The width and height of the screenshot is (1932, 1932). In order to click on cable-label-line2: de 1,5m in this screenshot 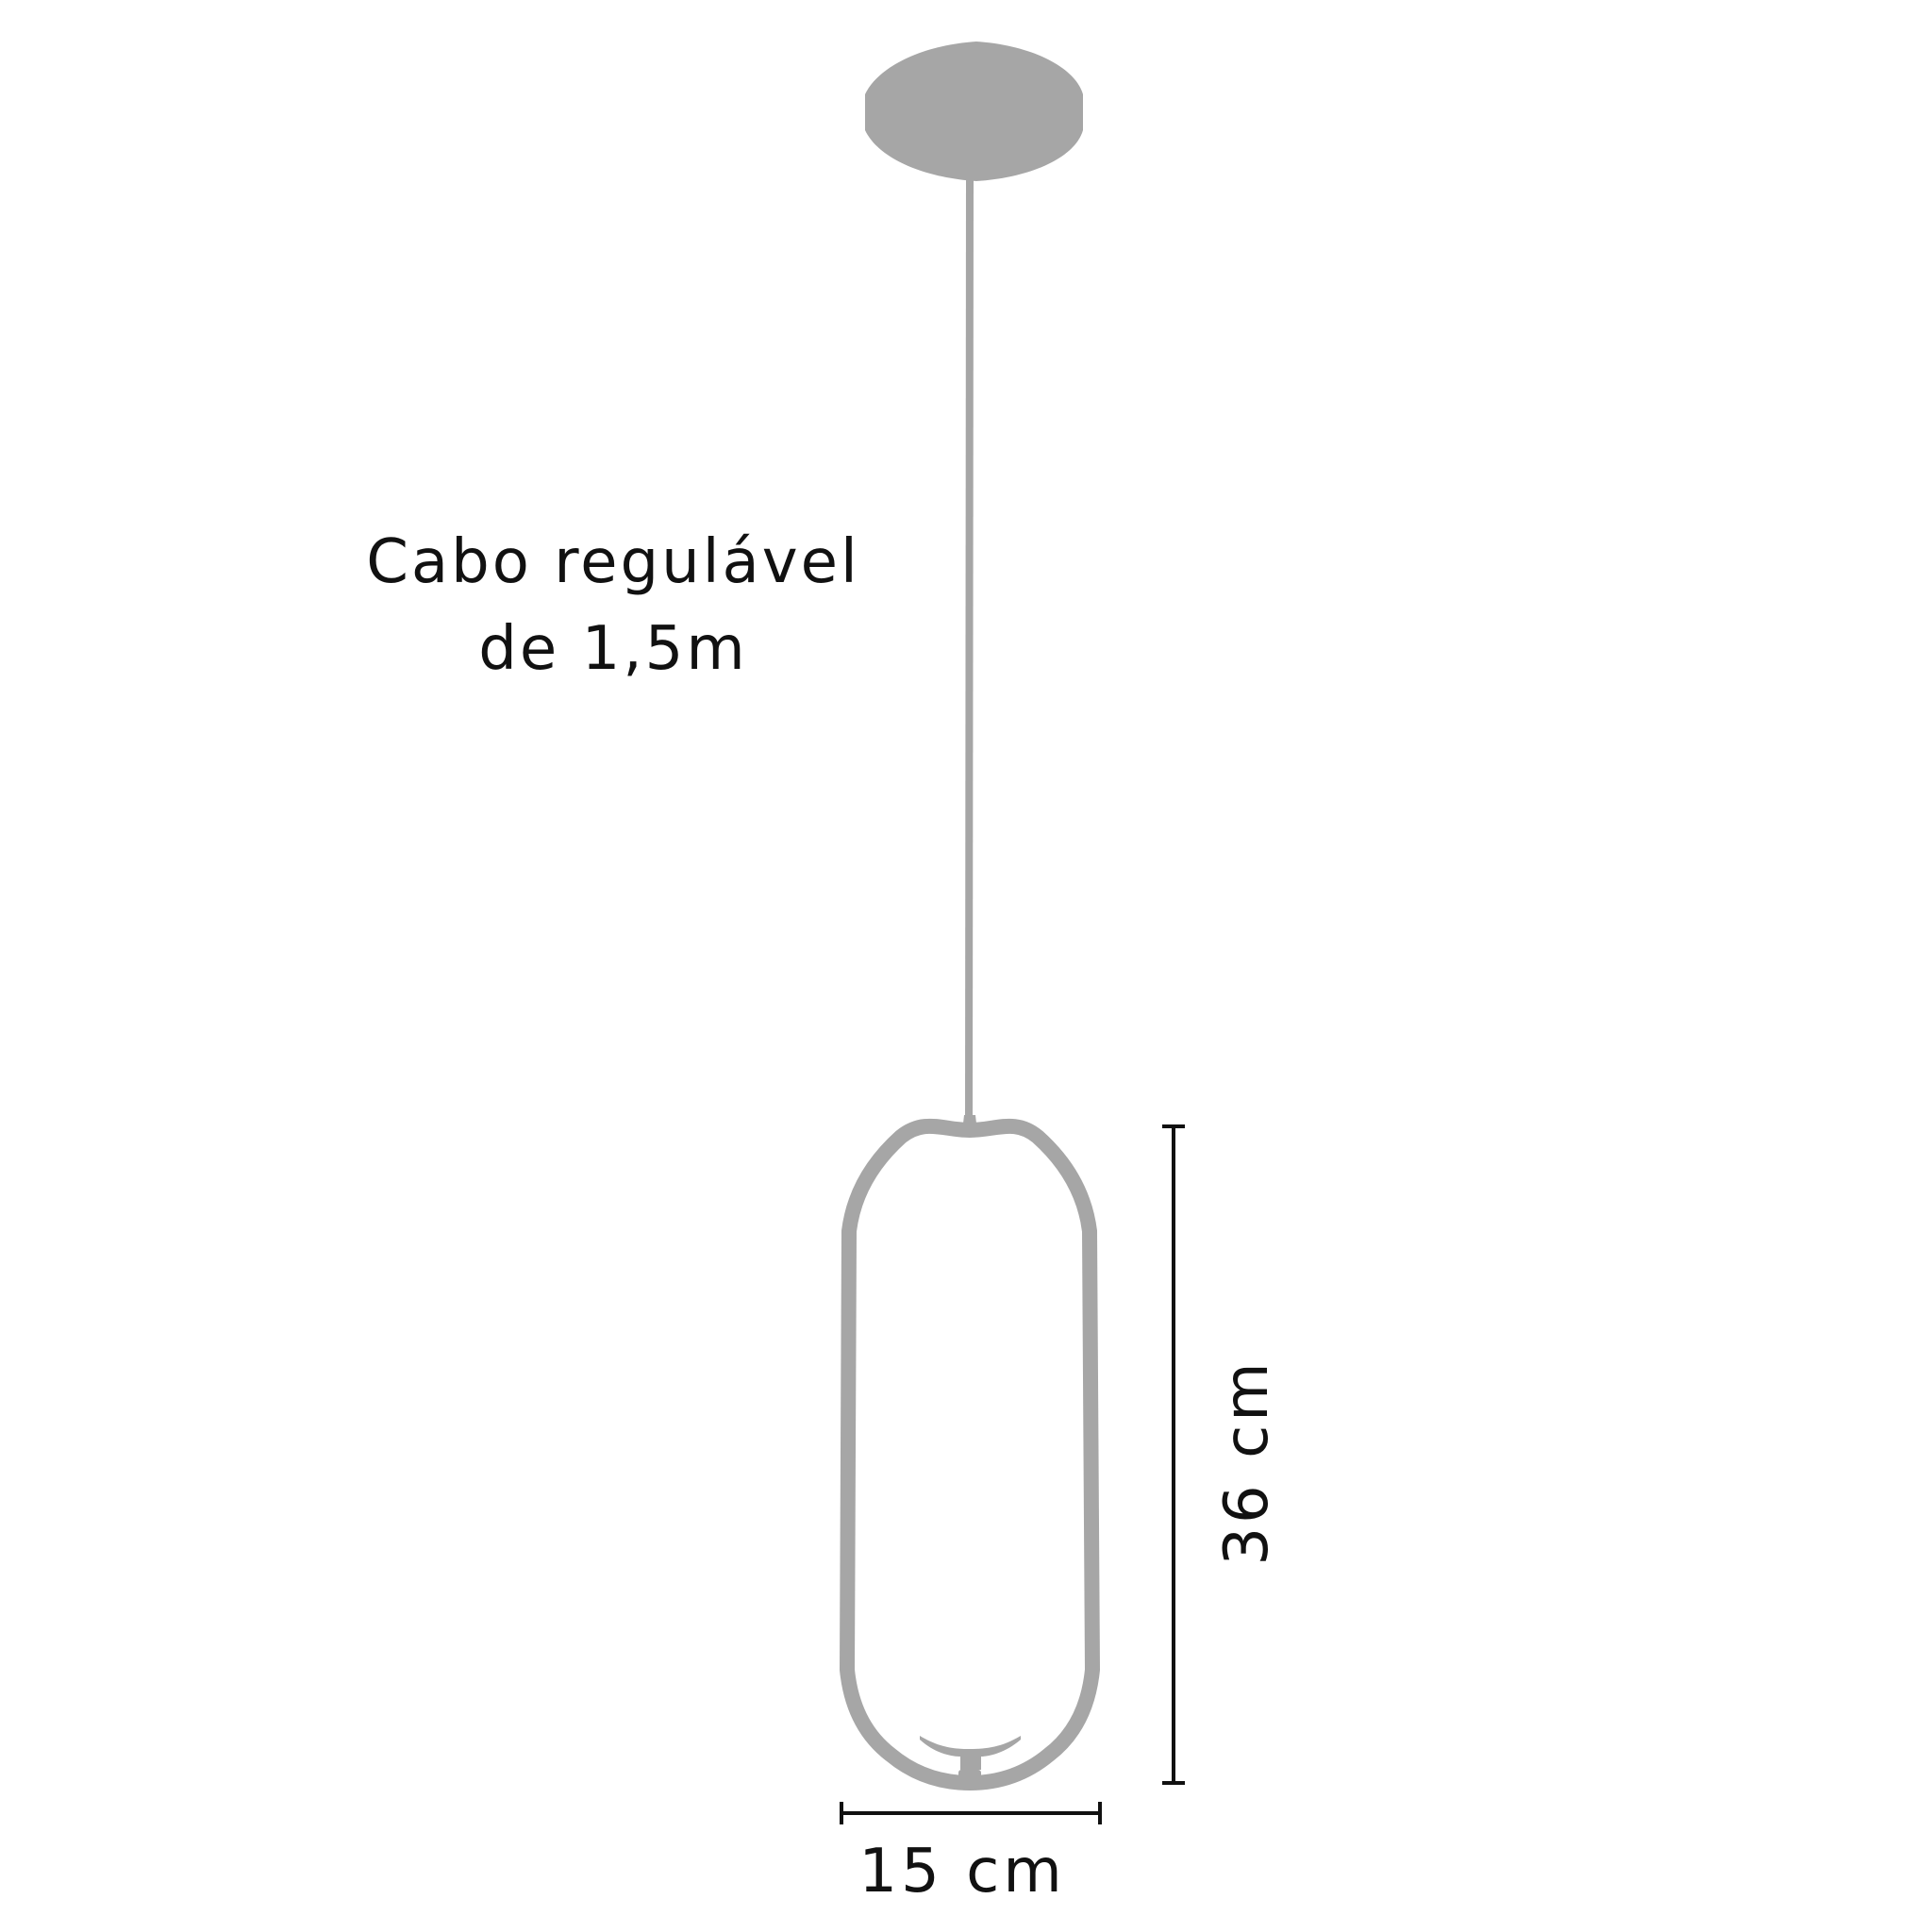, I will do `click(613, 649)`.